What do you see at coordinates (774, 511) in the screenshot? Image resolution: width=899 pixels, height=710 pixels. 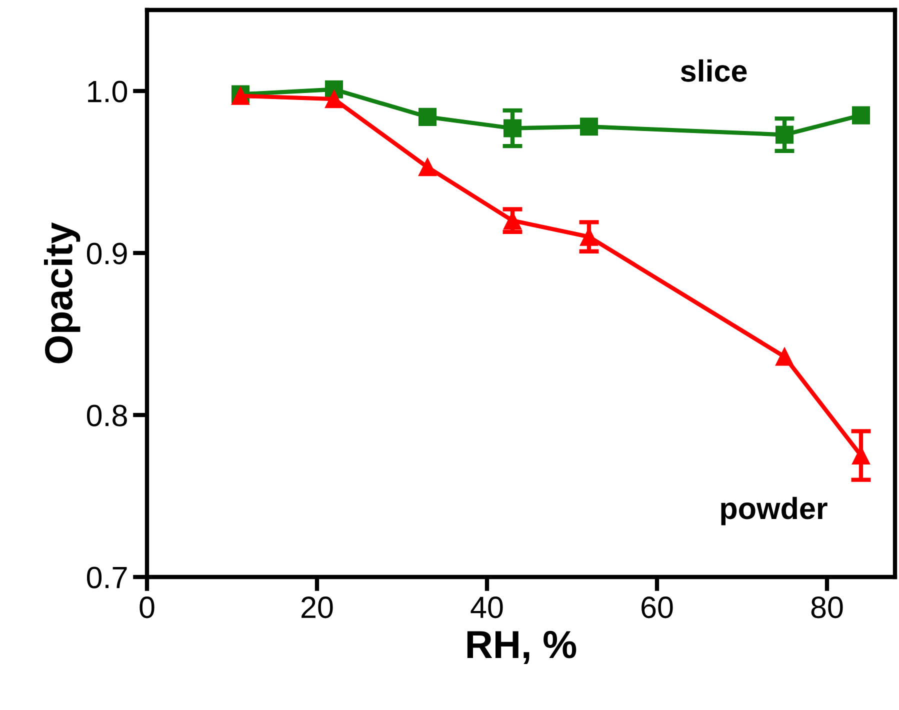 I see `series-label: powder` at bounding box center [774, 511].